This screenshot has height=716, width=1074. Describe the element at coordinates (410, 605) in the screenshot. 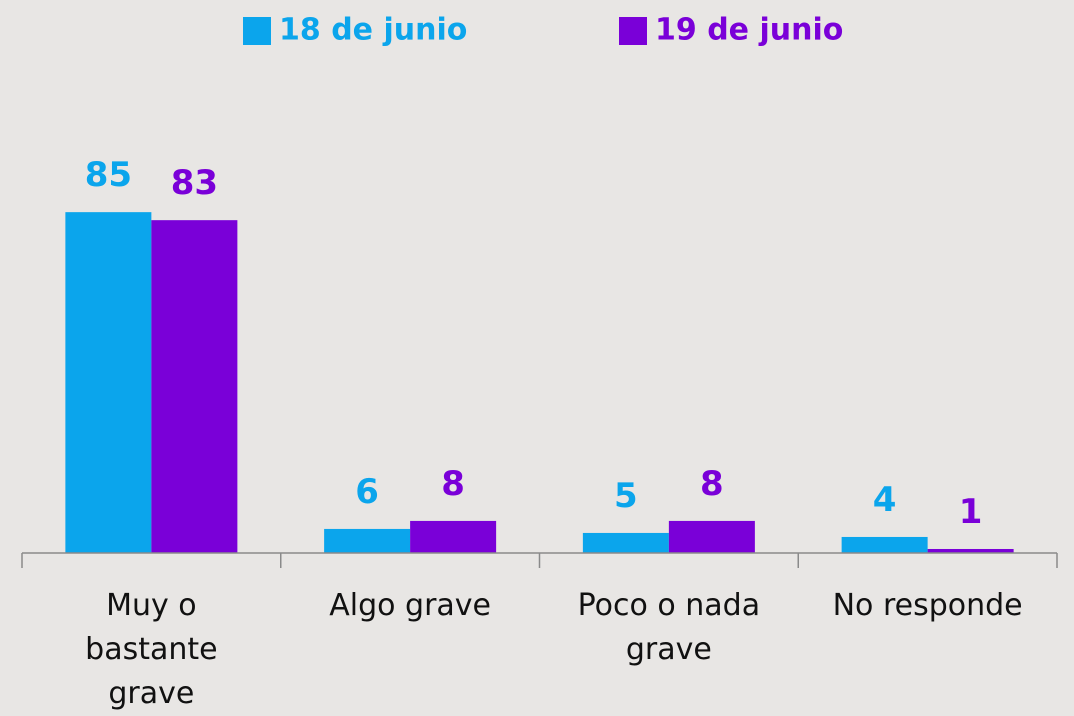

I see `x-tick-label: Algo grave` at that location.